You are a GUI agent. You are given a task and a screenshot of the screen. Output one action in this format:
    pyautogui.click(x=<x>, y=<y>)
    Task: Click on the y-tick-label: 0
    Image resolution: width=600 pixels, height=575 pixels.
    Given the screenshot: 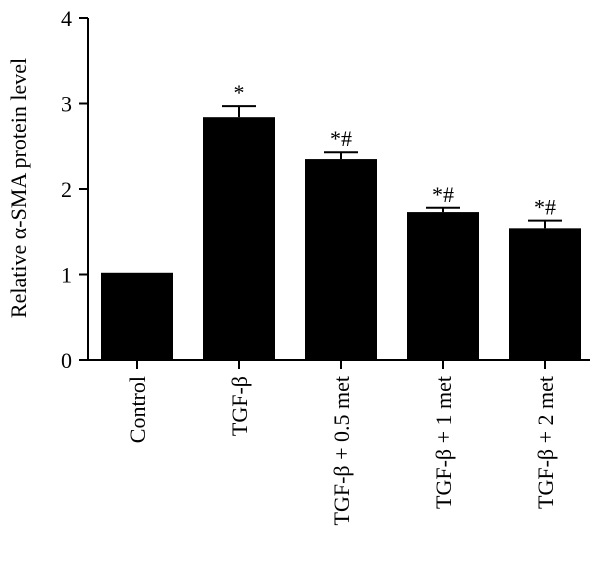 What is the action you would take?
    pyautogui.click(x=66, y=360)
    